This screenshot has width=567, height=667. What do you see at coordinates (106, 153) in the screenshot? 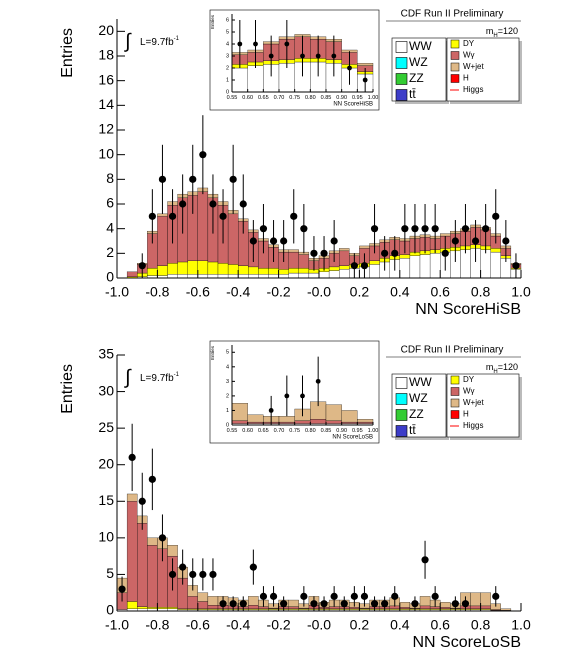
I see `y-tick-label: 10` at bounding box center [106, 153].